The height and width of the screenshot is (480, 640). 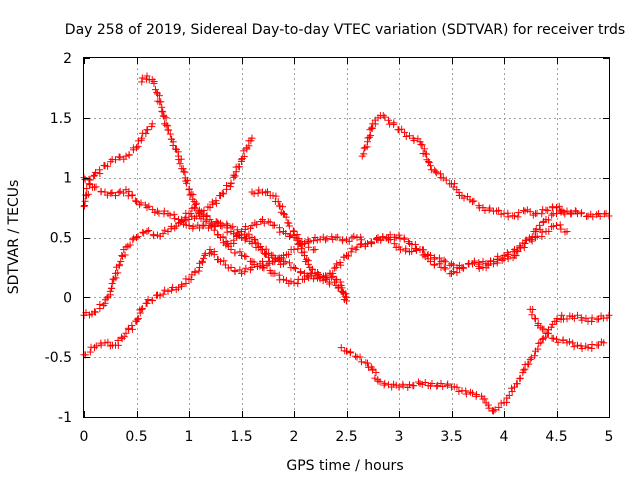 I want to click on x-tick-label: 4.5, so click(x=556, y=437).